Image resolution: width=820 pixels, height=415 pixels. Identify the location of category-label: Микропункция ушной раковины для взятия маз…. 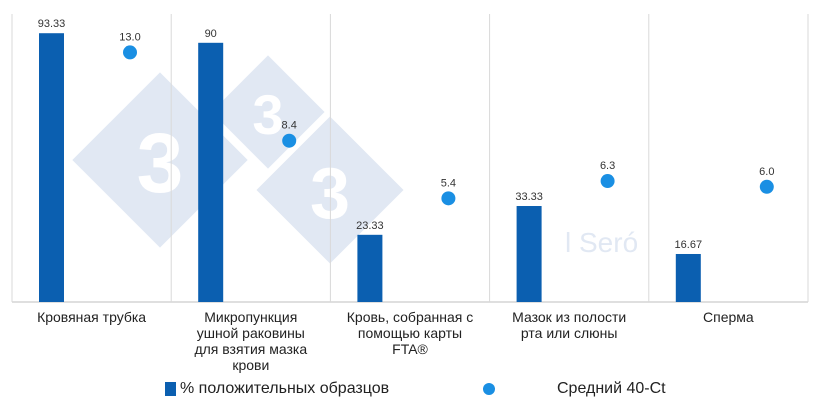
(250, 341).